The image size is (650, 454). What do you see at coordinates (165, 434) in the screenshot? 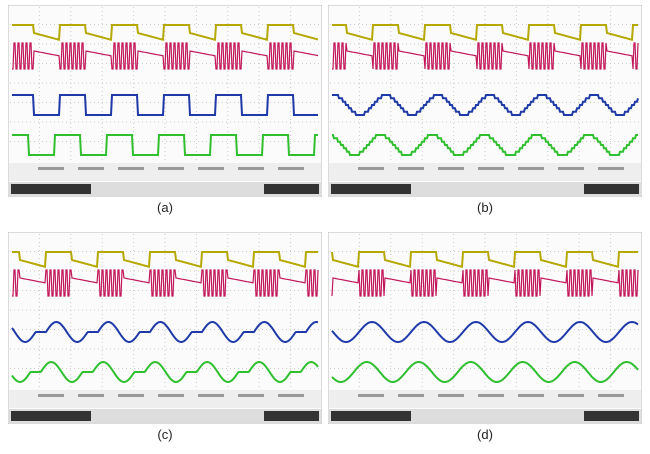
I see `panel-caption: (c)` at bounding box center [165, 434].